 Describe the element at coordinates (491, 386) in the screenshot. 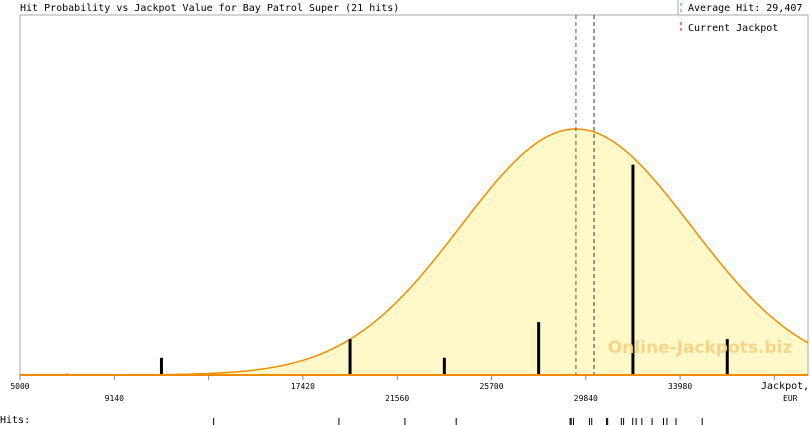

I see `x-tick-label: 25700` at that location.